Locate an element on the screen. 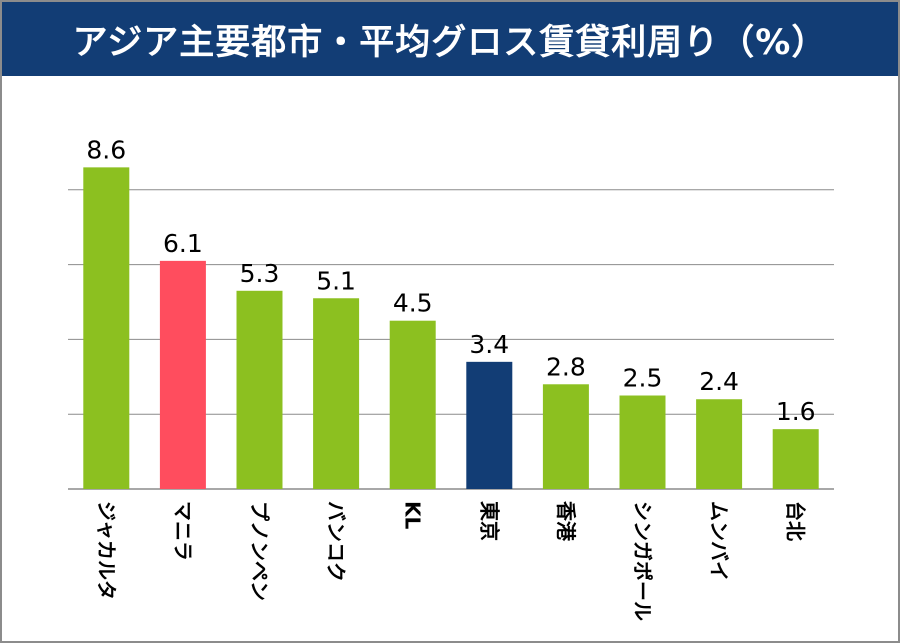  value-label: 2.8 is located at coordinates (566, 366).